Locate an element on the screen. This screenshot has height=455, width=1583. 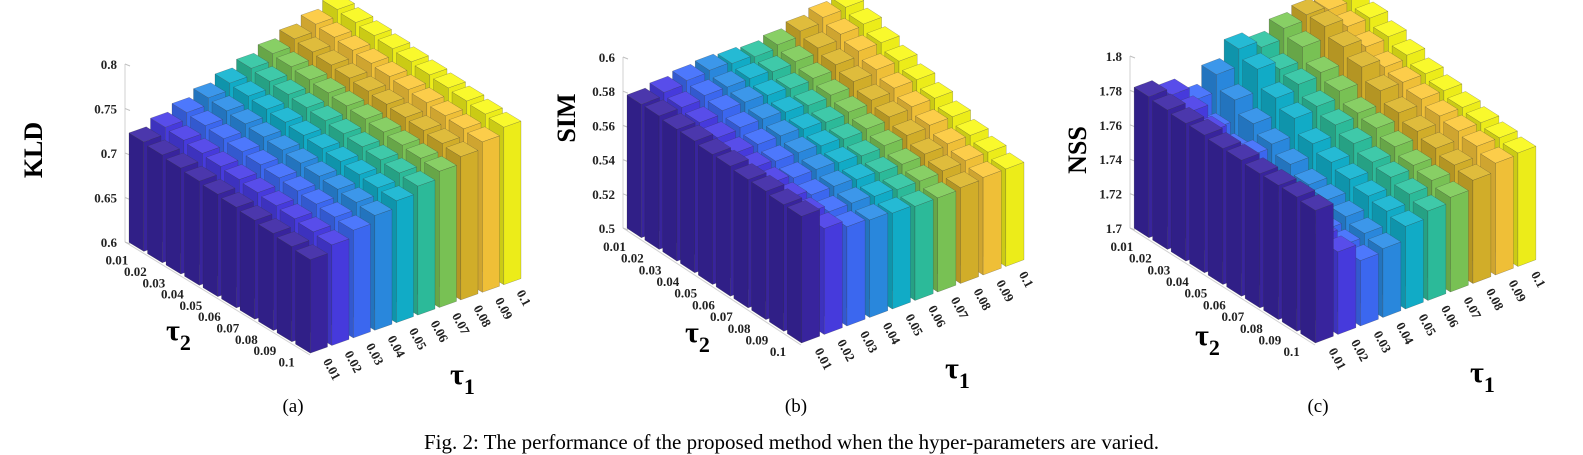
bar-tau1-0.01-tau2-0.1 is located at coordinates (803, 272).